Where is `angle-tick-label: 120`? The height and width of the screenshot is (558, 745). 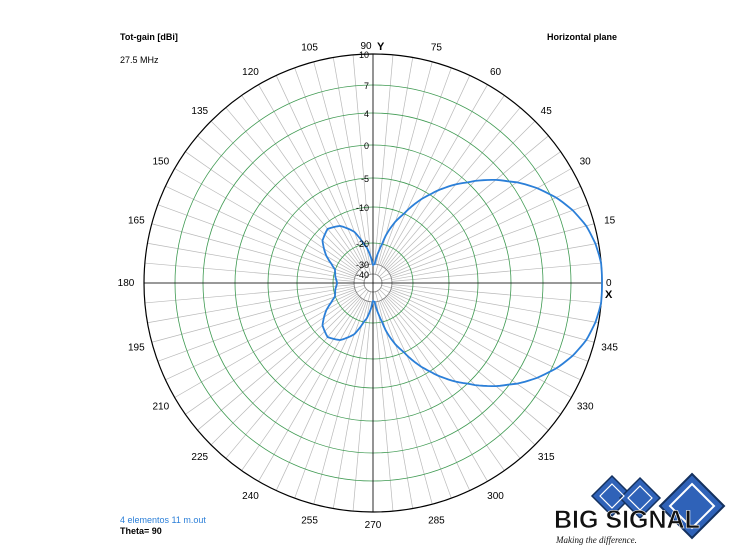
angle-tick-label: 120 is located at coordinates (250, 72).